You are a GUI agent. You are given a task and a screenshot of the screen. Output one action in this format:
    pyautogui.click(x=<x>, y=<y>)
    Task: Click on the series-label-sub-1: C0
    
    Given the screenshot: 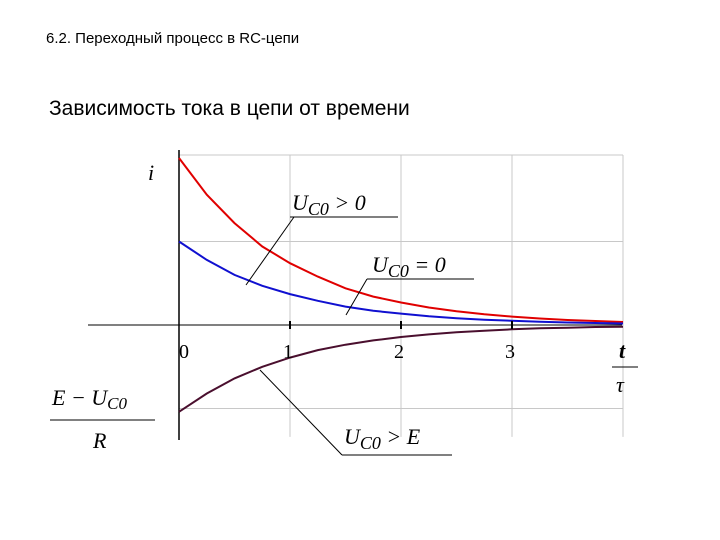 What is the action you would take?
    pyautogui.click(x=398, y=271)
    